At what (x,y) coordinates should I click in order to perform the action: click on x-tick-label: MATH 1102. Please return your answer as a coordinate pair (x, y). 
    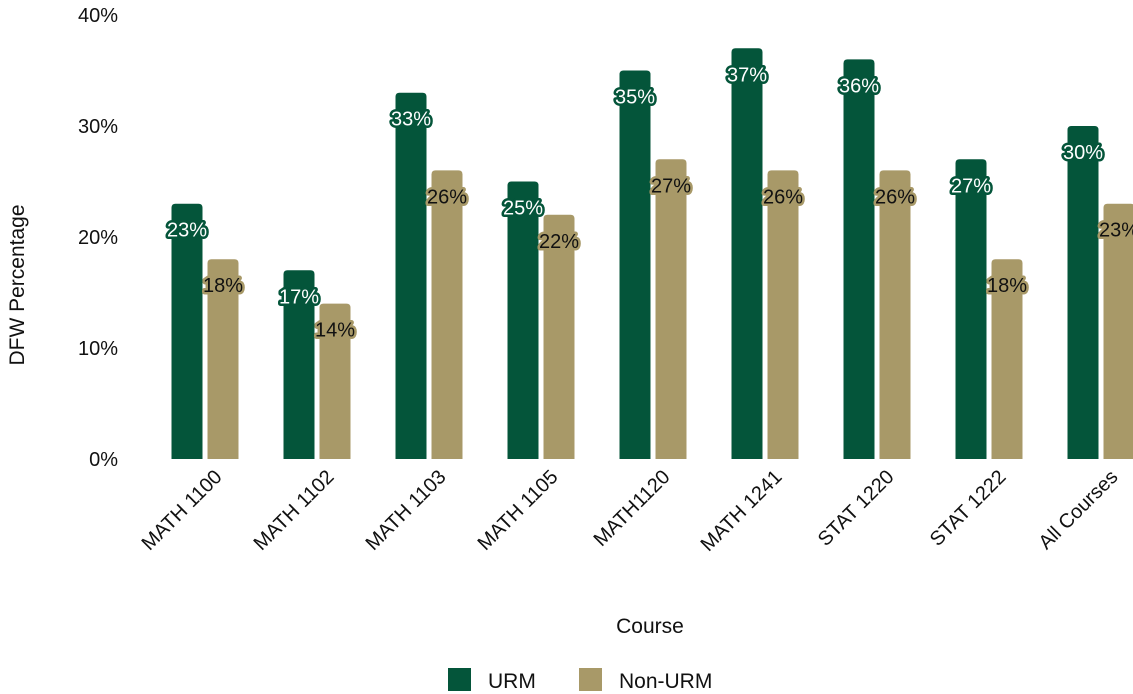
    Looking at the image, I should click on (294, 510).